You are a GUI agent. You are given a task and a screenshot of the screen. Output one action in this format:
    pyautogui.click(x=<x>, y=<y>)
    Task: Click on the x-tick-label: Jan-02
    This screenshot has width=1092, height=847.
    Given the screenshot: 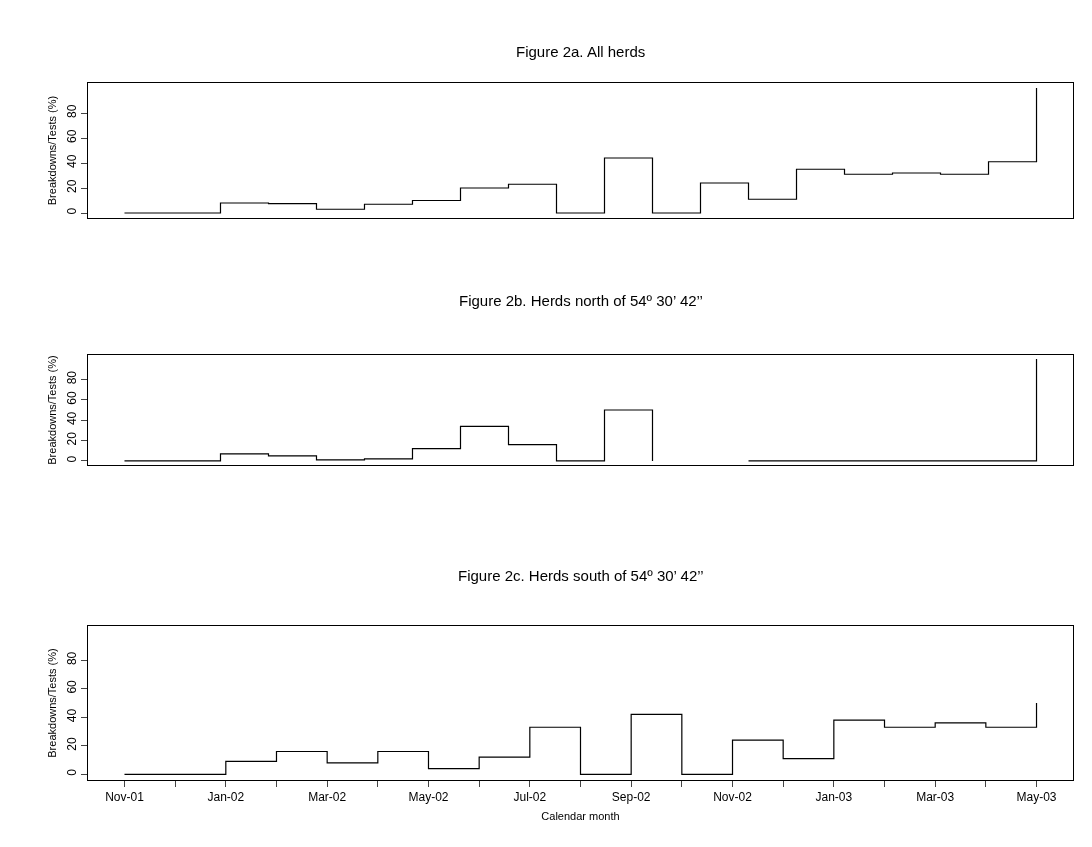 What is the action you would take?
    pyautogui.click(x=226, y=797)
    